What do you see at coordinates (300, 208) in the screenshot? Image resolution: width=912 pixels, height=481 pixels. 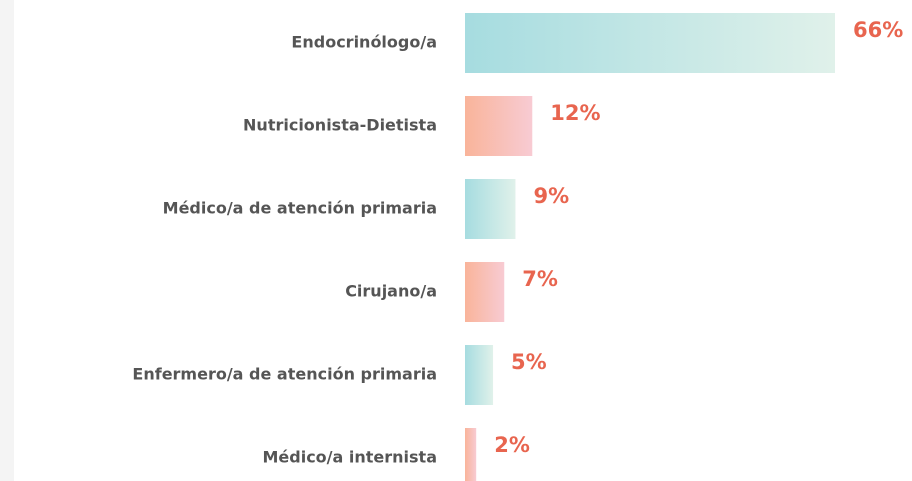 I see `category-label: Médico/a de atención primaria` at bounding box center [300, 208].